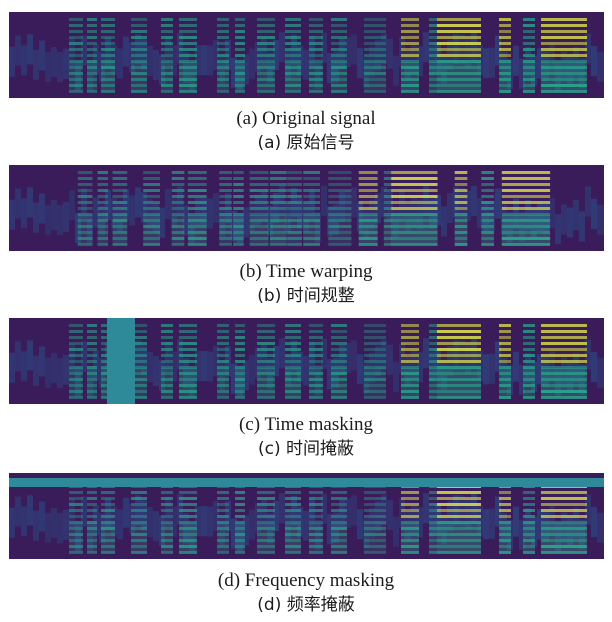  I want to click on caption-a-en: (a) Original signal, so click(306, 118).